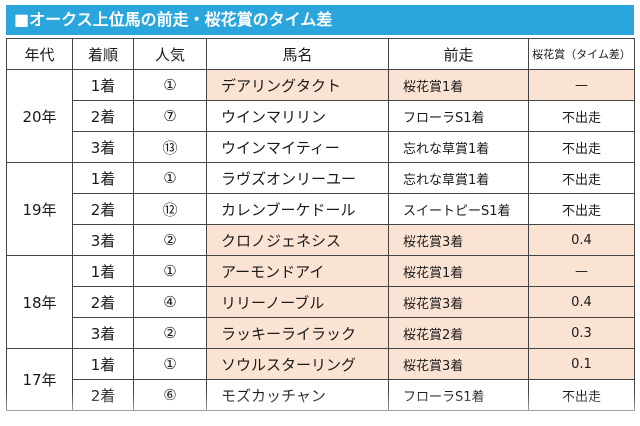 Image resolution: width=640 pixels, height=426 pixels. I want to click on table-row: 3着 ② ラッキーライラック 桜花賞2着 0.3, so click(321, 333).